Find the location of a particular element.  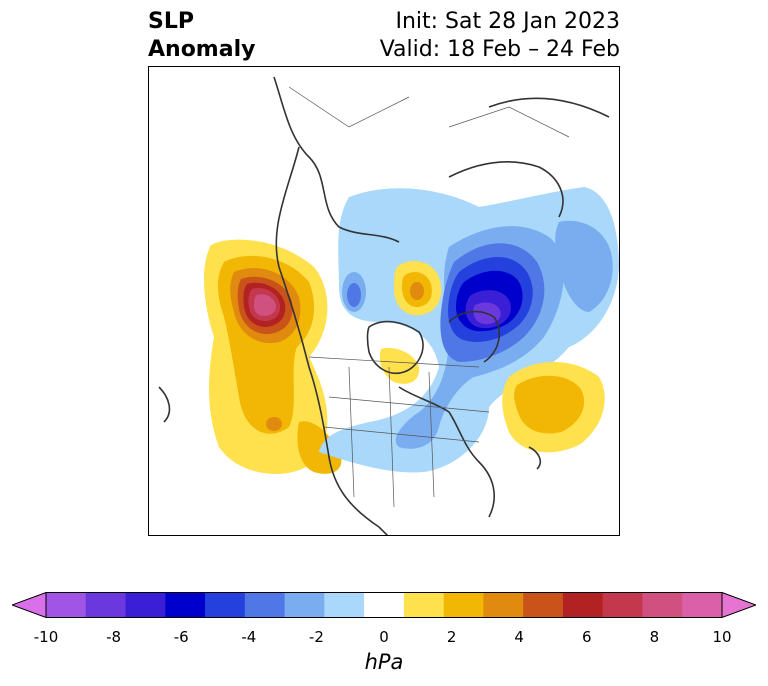

colorbar-tick-label: -8 is located at coordinates (114, 637).